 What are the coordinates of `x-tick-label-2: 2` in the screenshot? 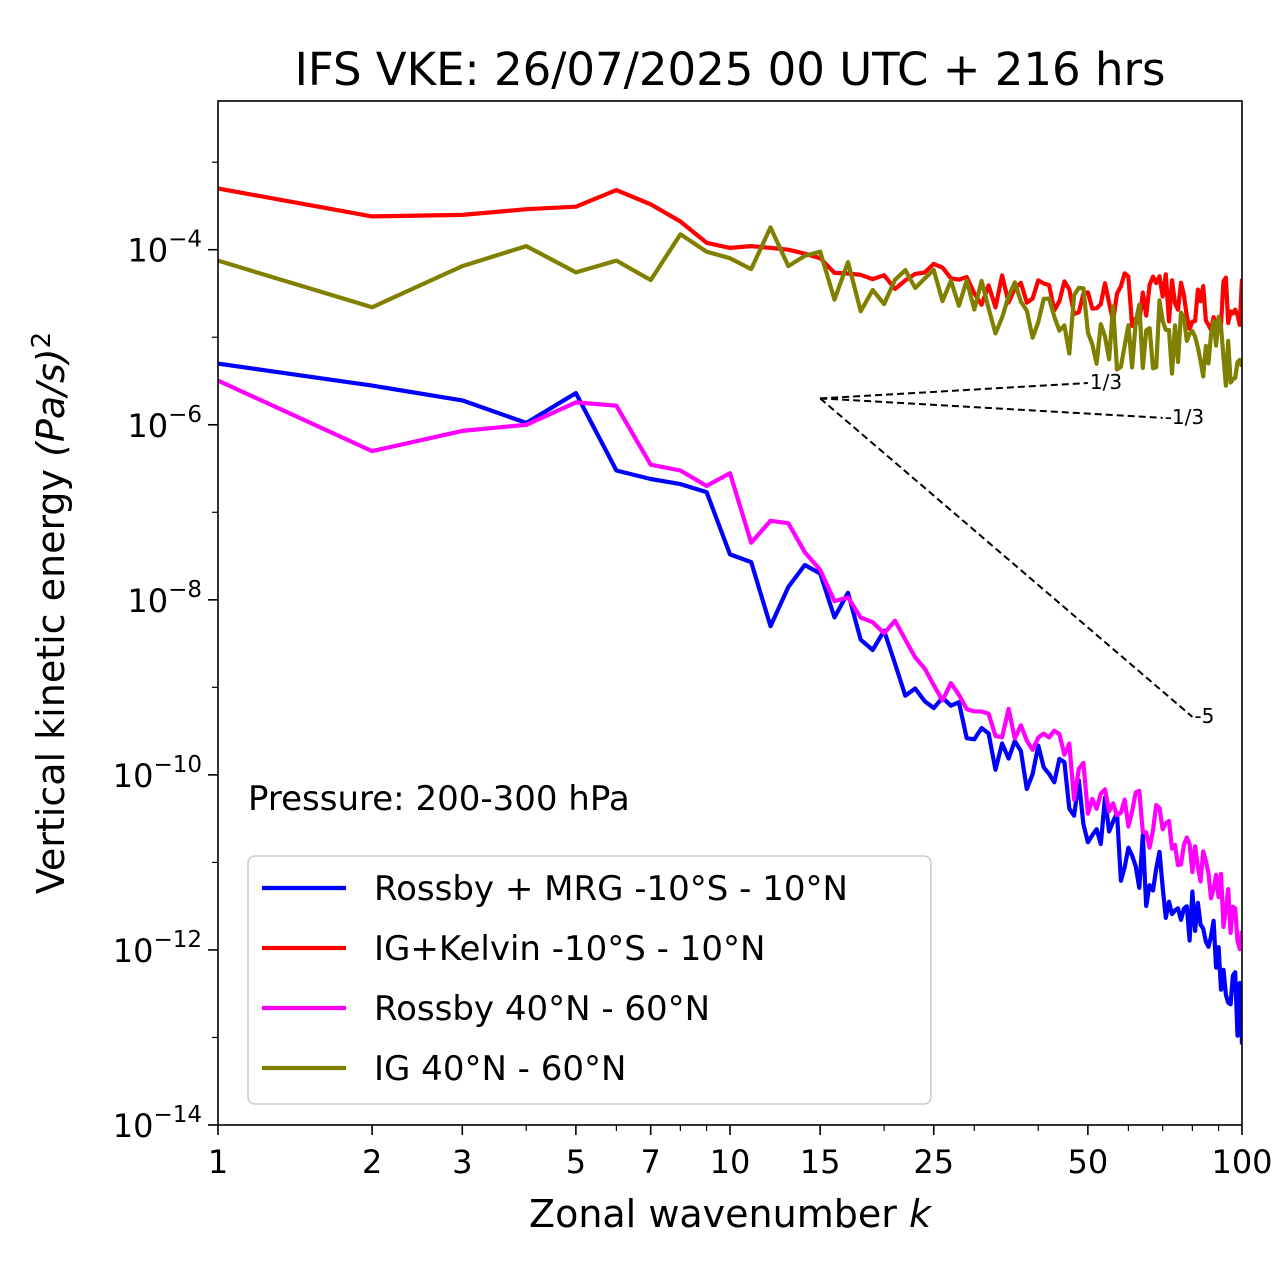 It's located at (372, 1162).